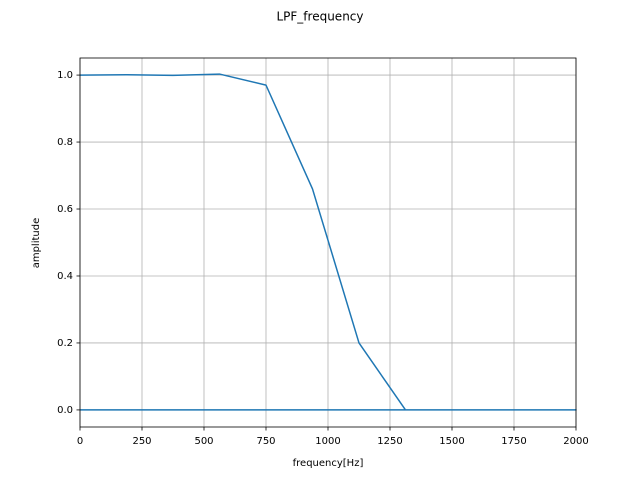  I want to click on chart-title: LPF_frequency, so click(319, 17).